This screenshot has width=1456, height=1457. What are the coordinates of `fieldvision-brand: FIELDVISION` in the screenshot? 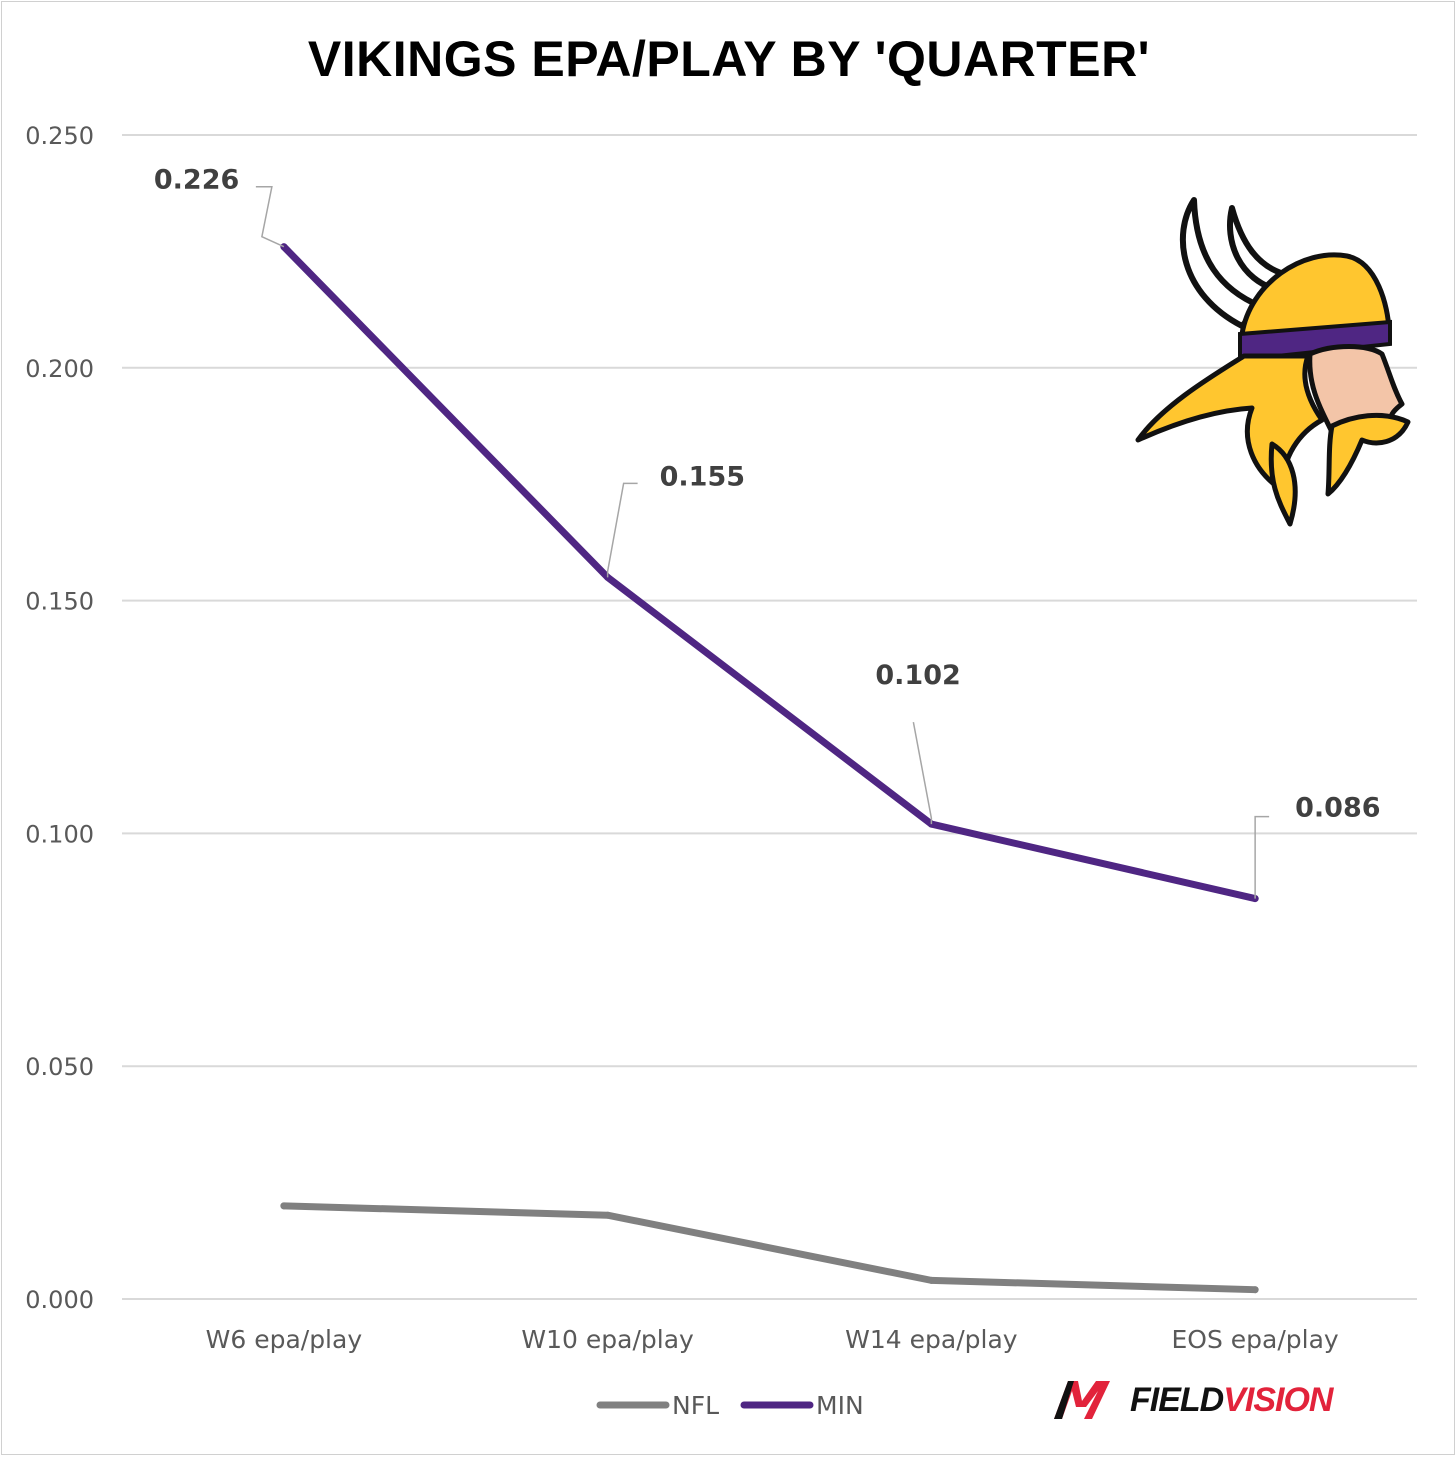 It's located at (1242, 1402).